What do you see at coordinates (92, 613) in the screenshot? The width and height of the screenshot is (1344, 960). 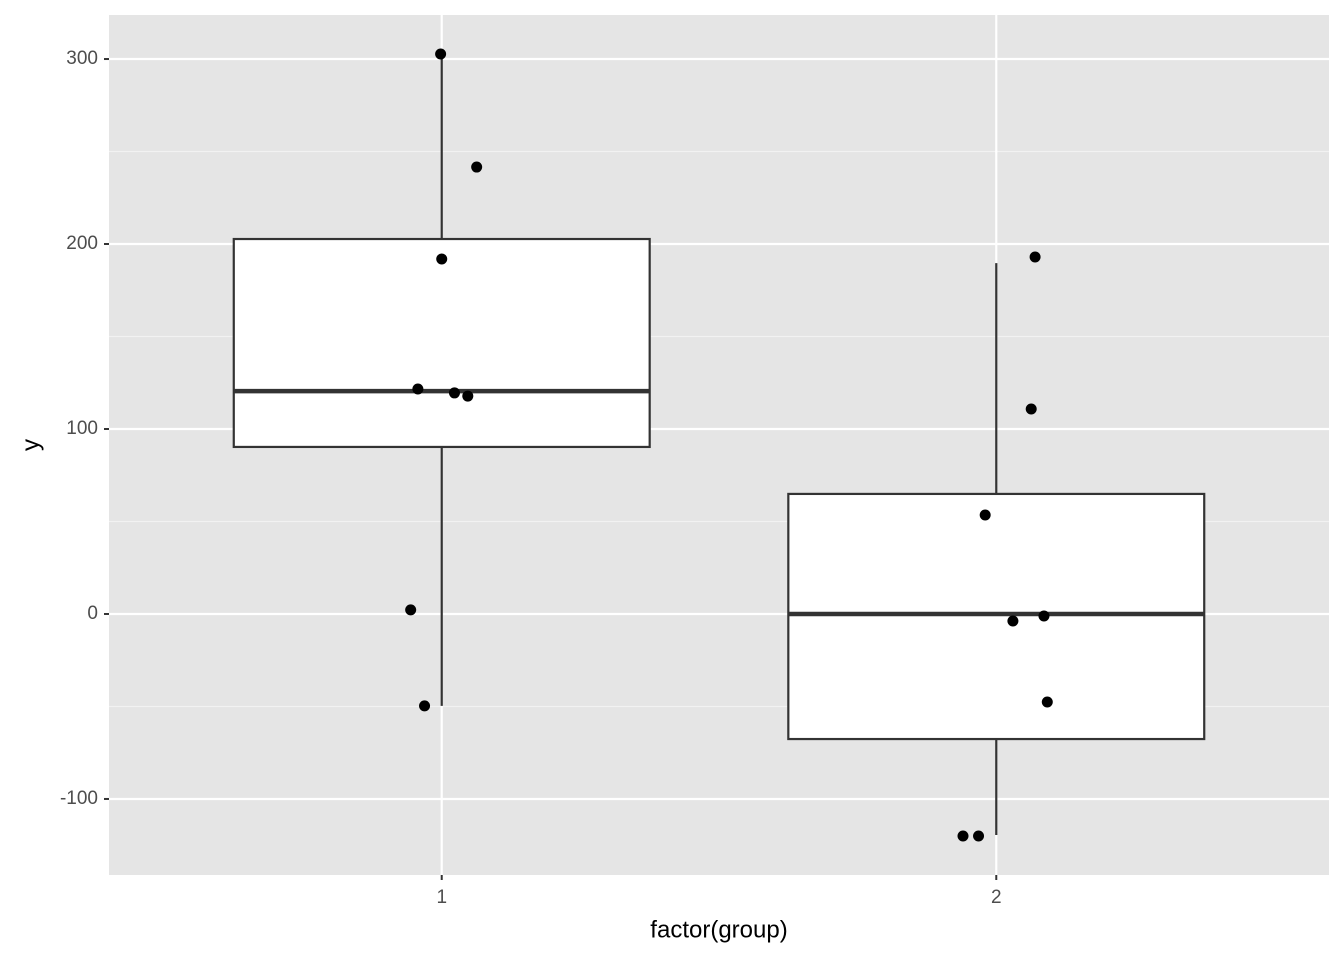 I see `y-tick-label: 0` at bounding box center [92, 613].